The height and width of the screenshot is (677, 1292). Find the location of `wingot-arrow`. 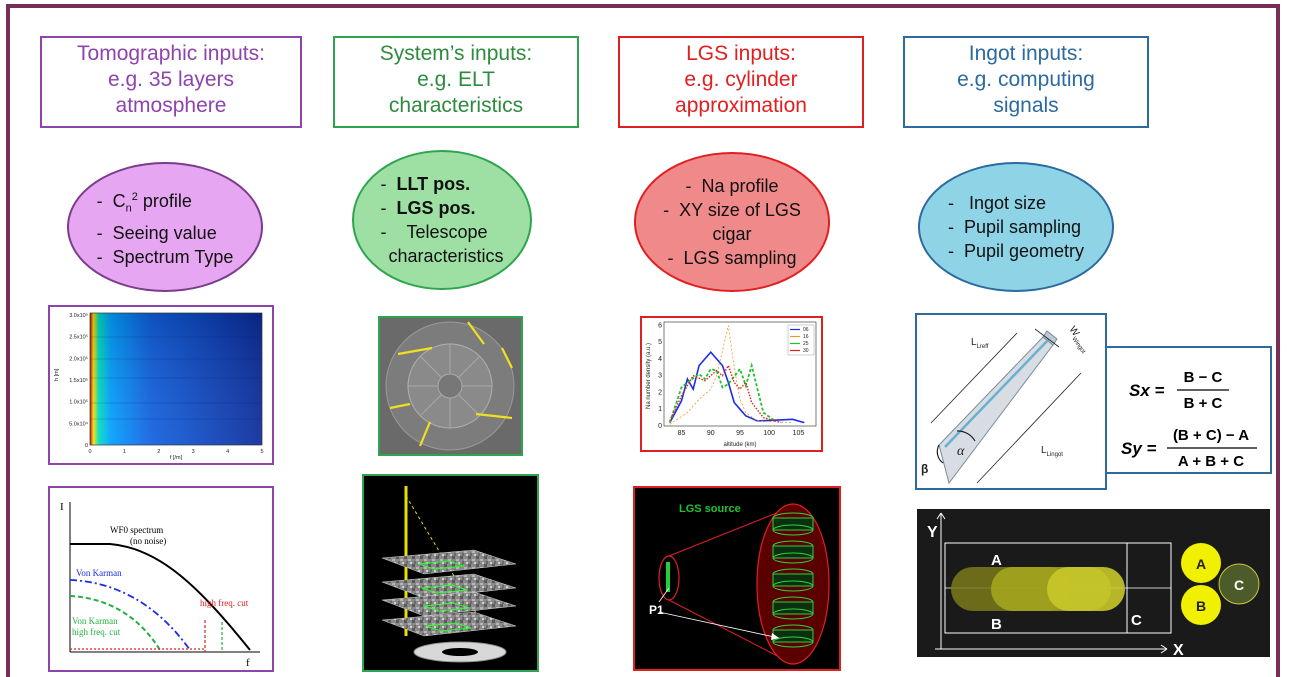

wingot-arrow is located at coordinates (1047, 338).